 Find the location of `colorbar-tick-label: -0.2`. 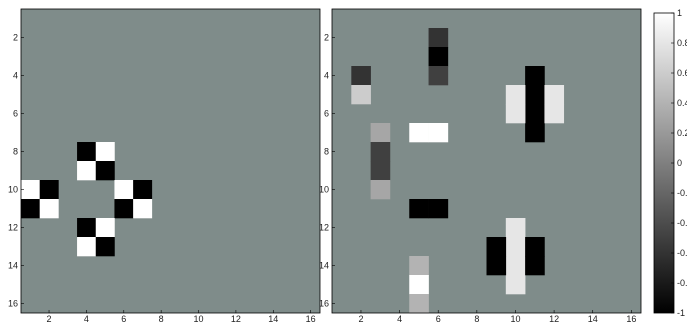

colorbar-tick-label: -0.2 is located at coordinates (682, 193).